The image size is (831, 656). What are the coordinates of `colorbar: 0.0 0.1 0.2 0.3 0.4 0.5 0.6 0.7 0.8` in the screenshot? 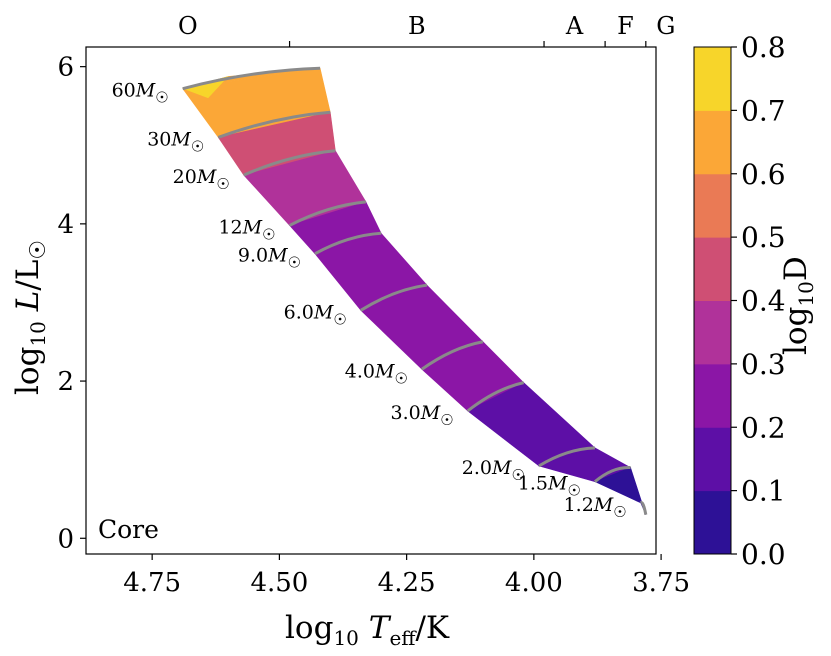 It's located at (739, 301).